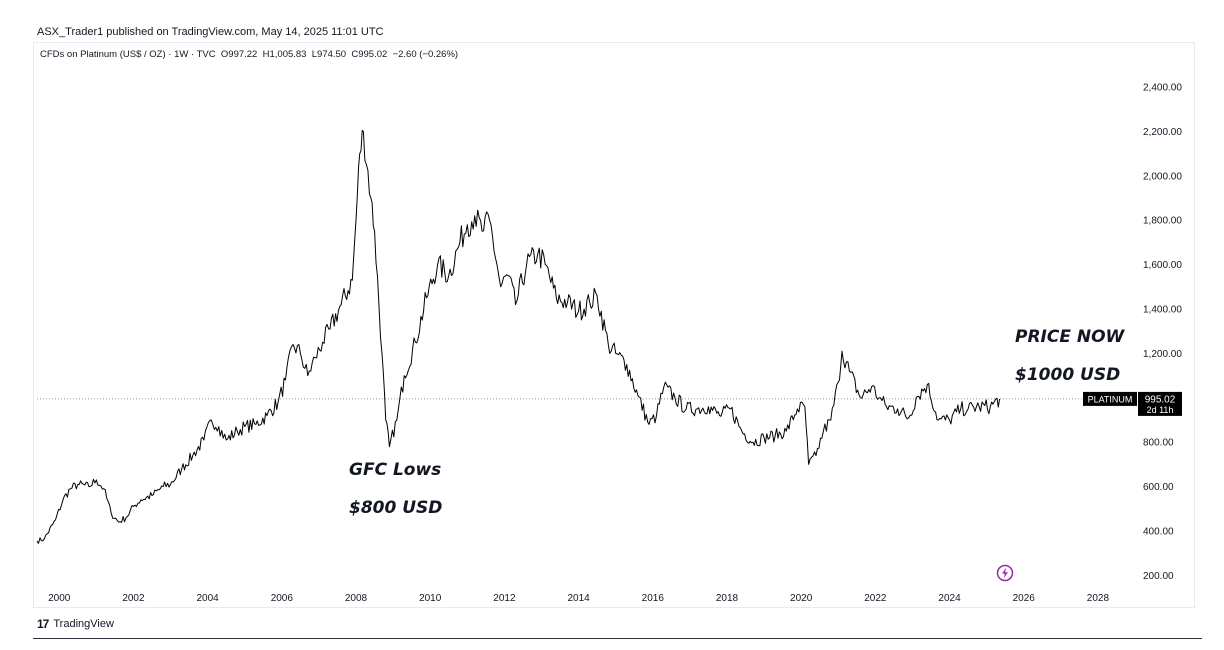 The width and height of the screenshot is (1224, 650). What do you see at coordinates (239, 54) in the screenshot?
I see `ohlc-open: O997.22` at bounding box center [239, 54].